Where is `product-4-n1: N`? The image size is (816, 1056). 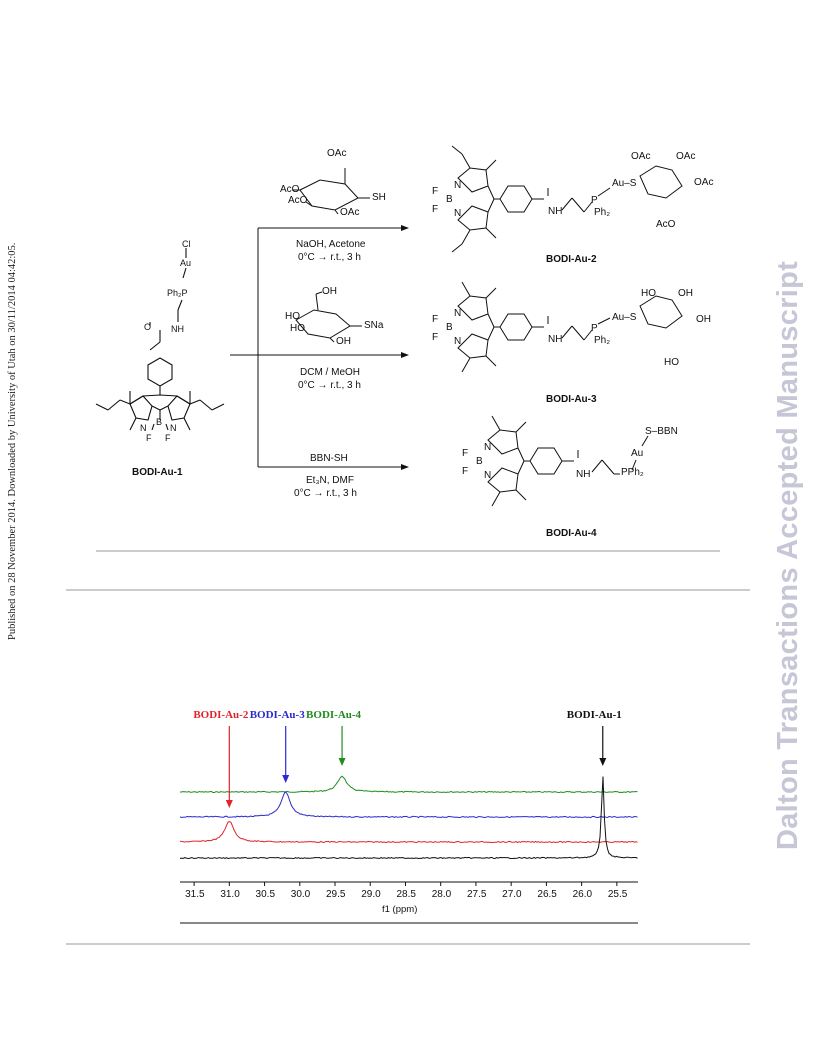
product-4-n1: N is located at coordinates (488, 447).